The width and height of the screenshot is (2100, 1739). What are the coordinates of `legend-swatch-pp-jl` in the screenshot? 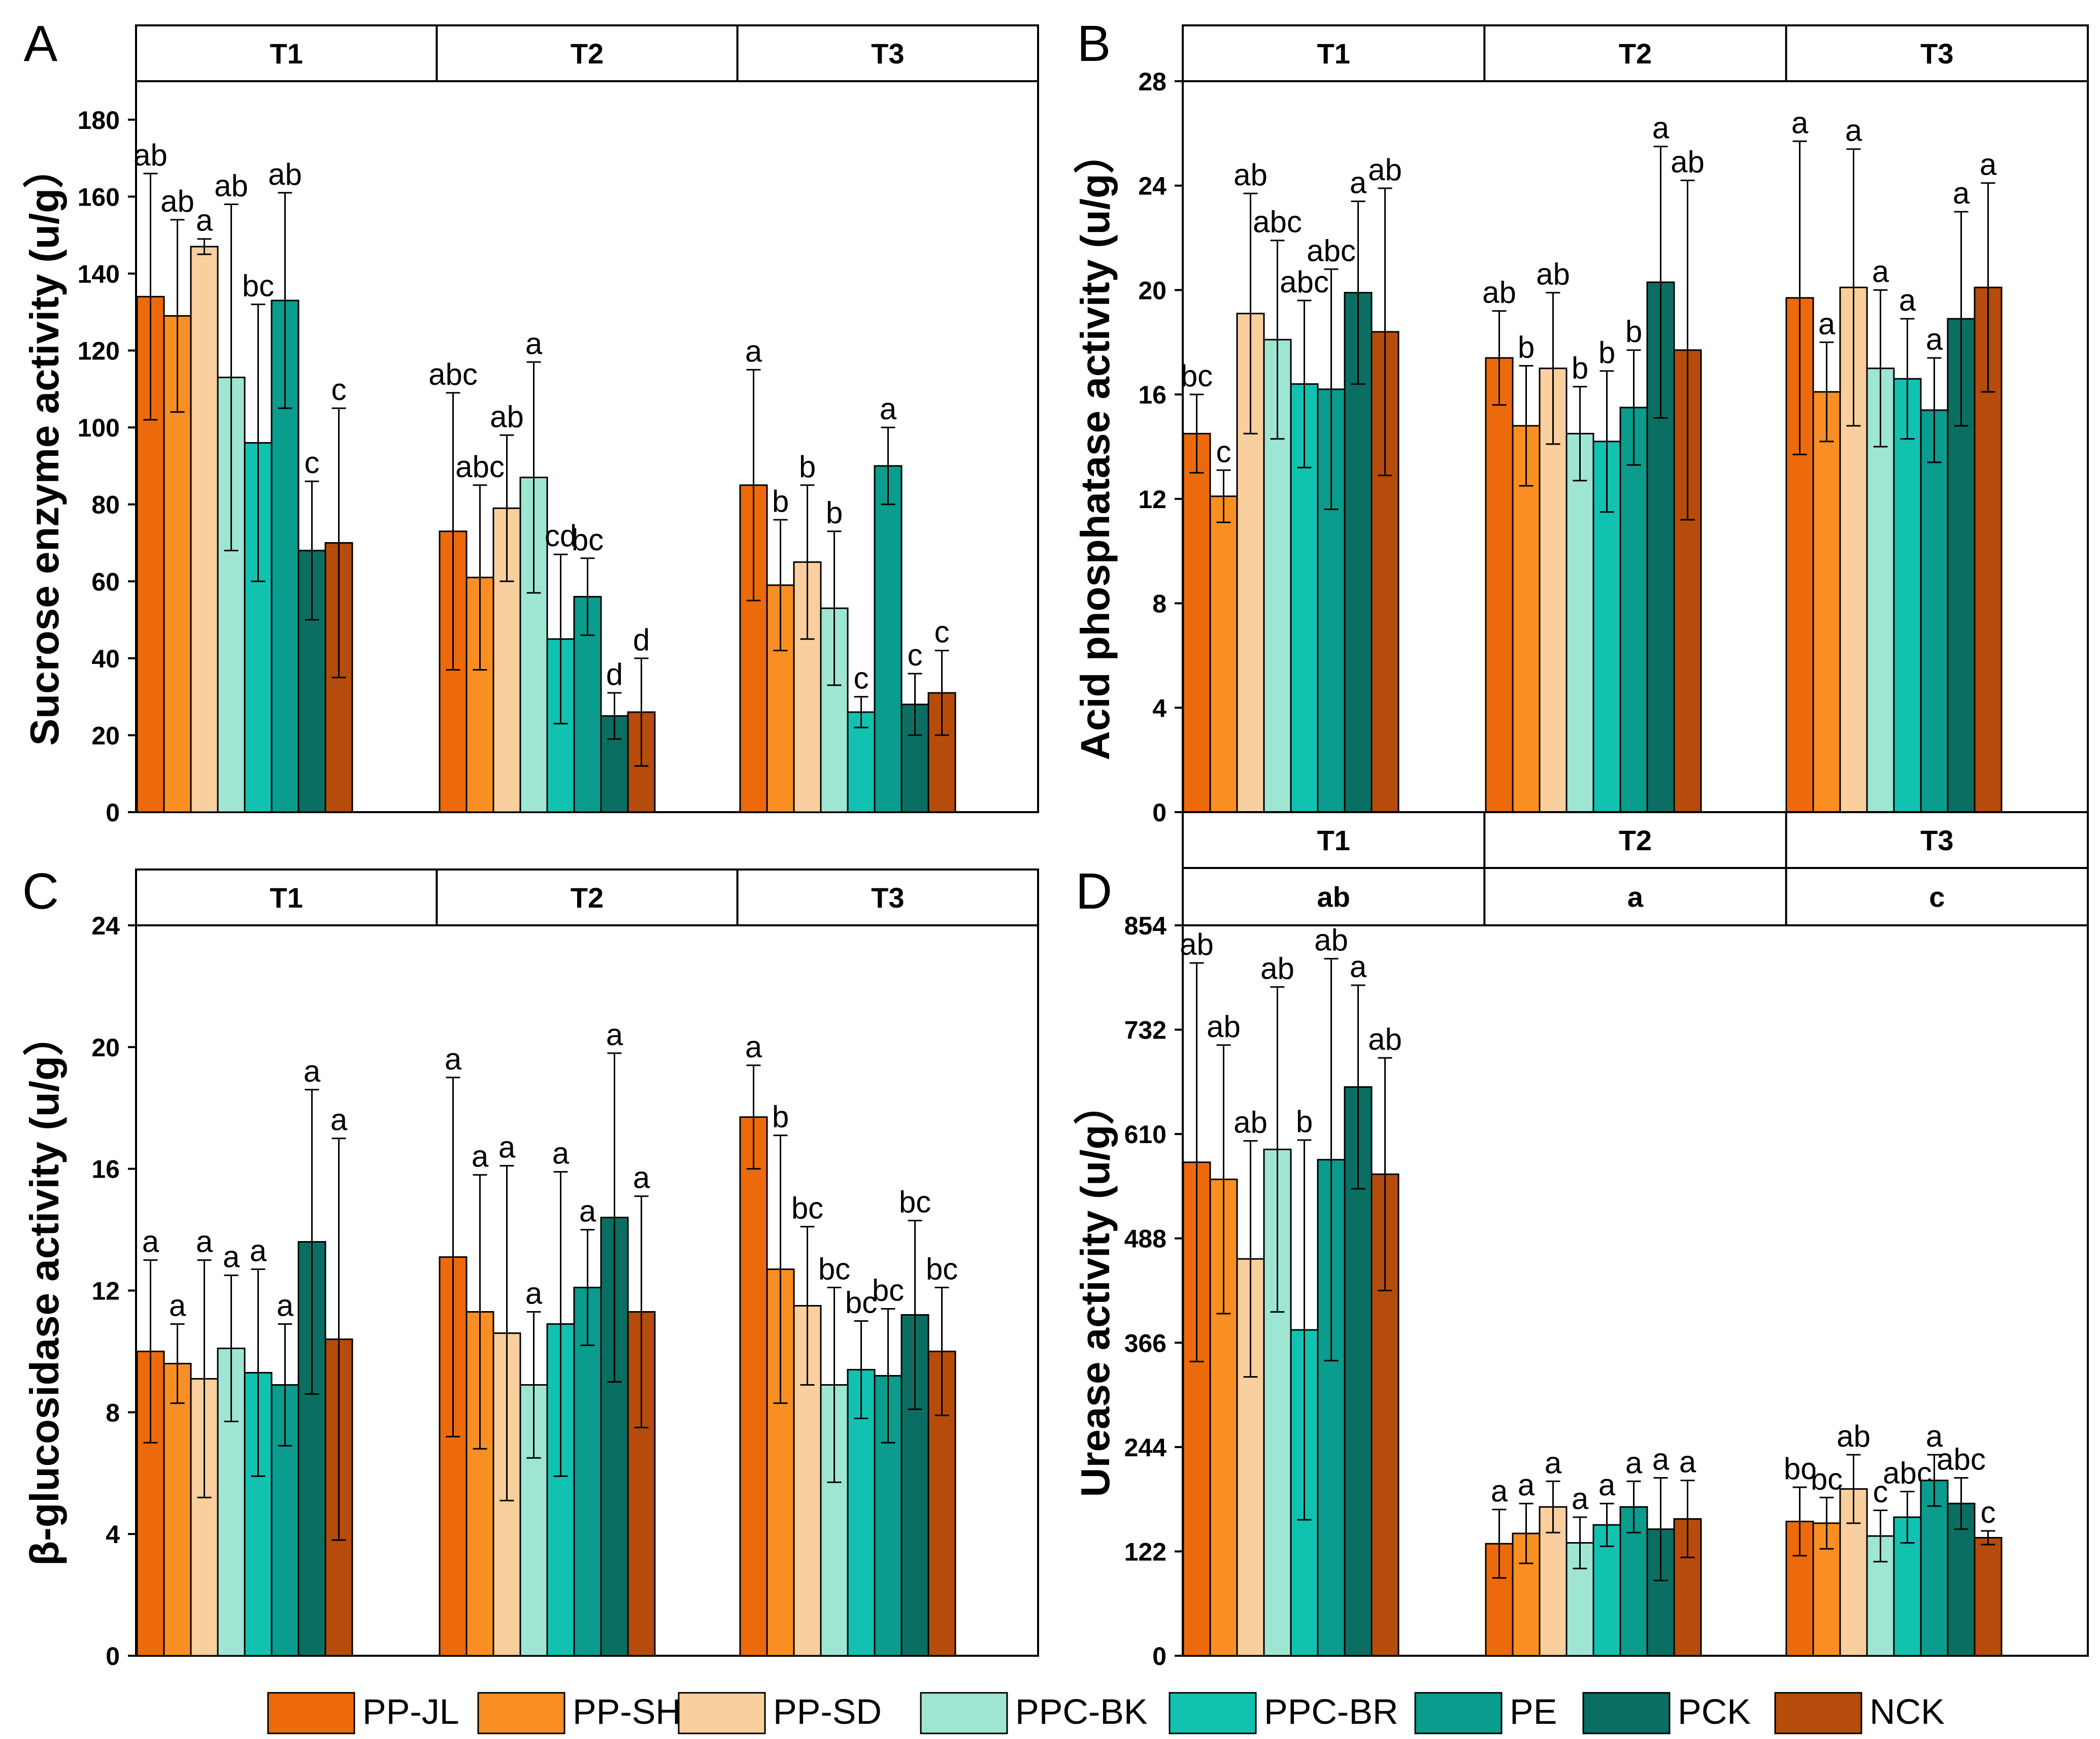 It's located at (311, 1713).